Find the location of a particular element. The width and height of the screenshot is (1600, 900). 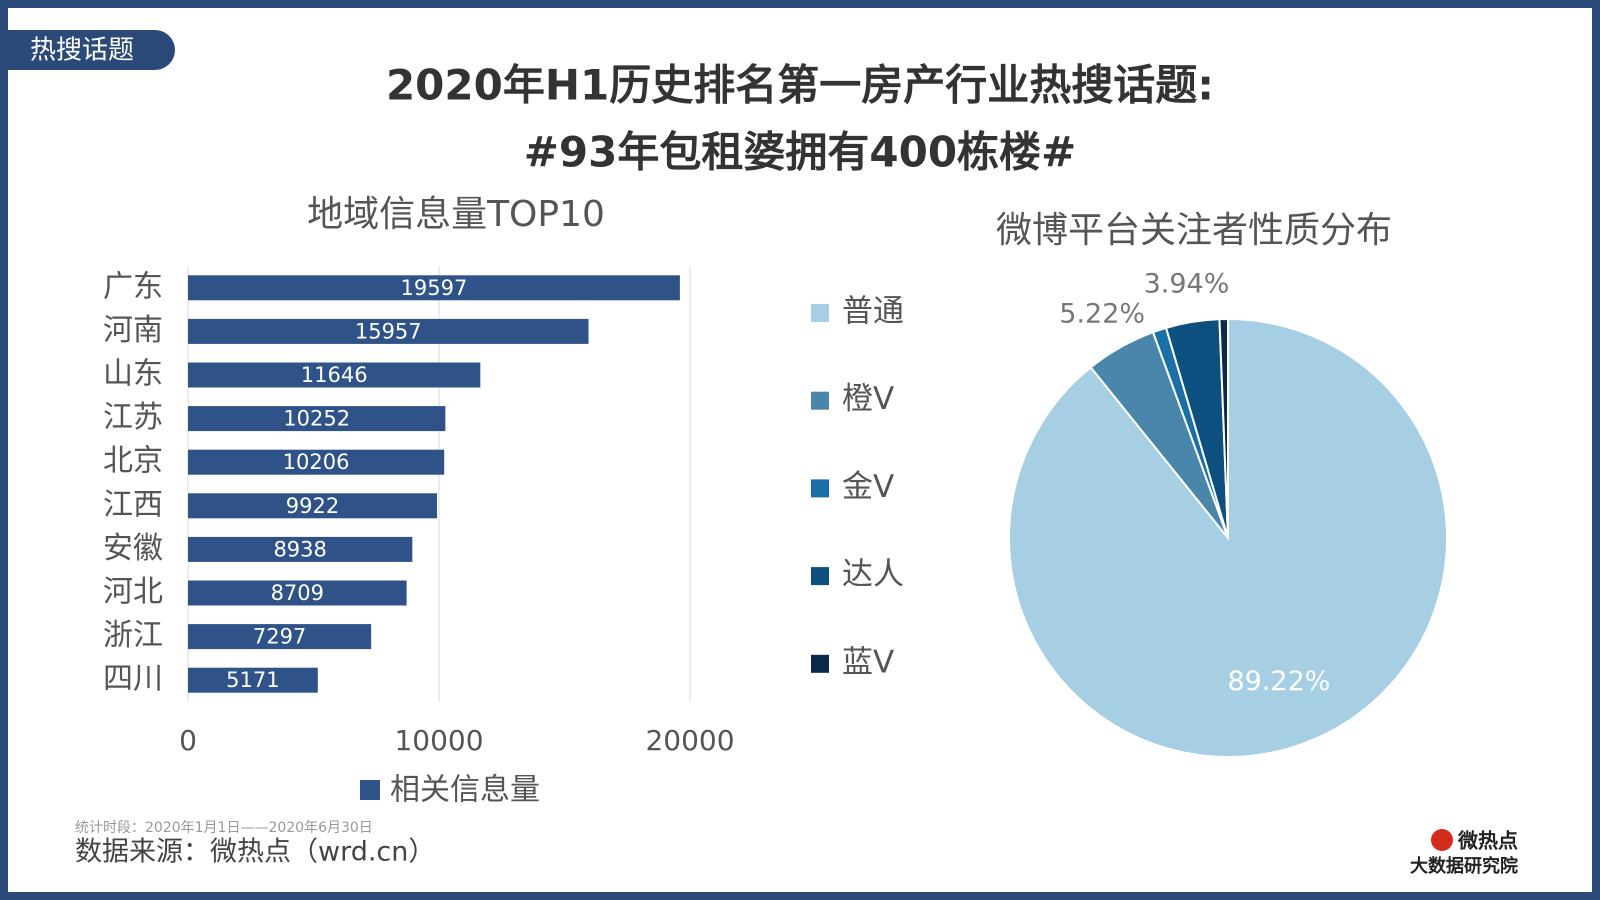

pie-value-label: 3.94% is located at coordinates (1187, 284).